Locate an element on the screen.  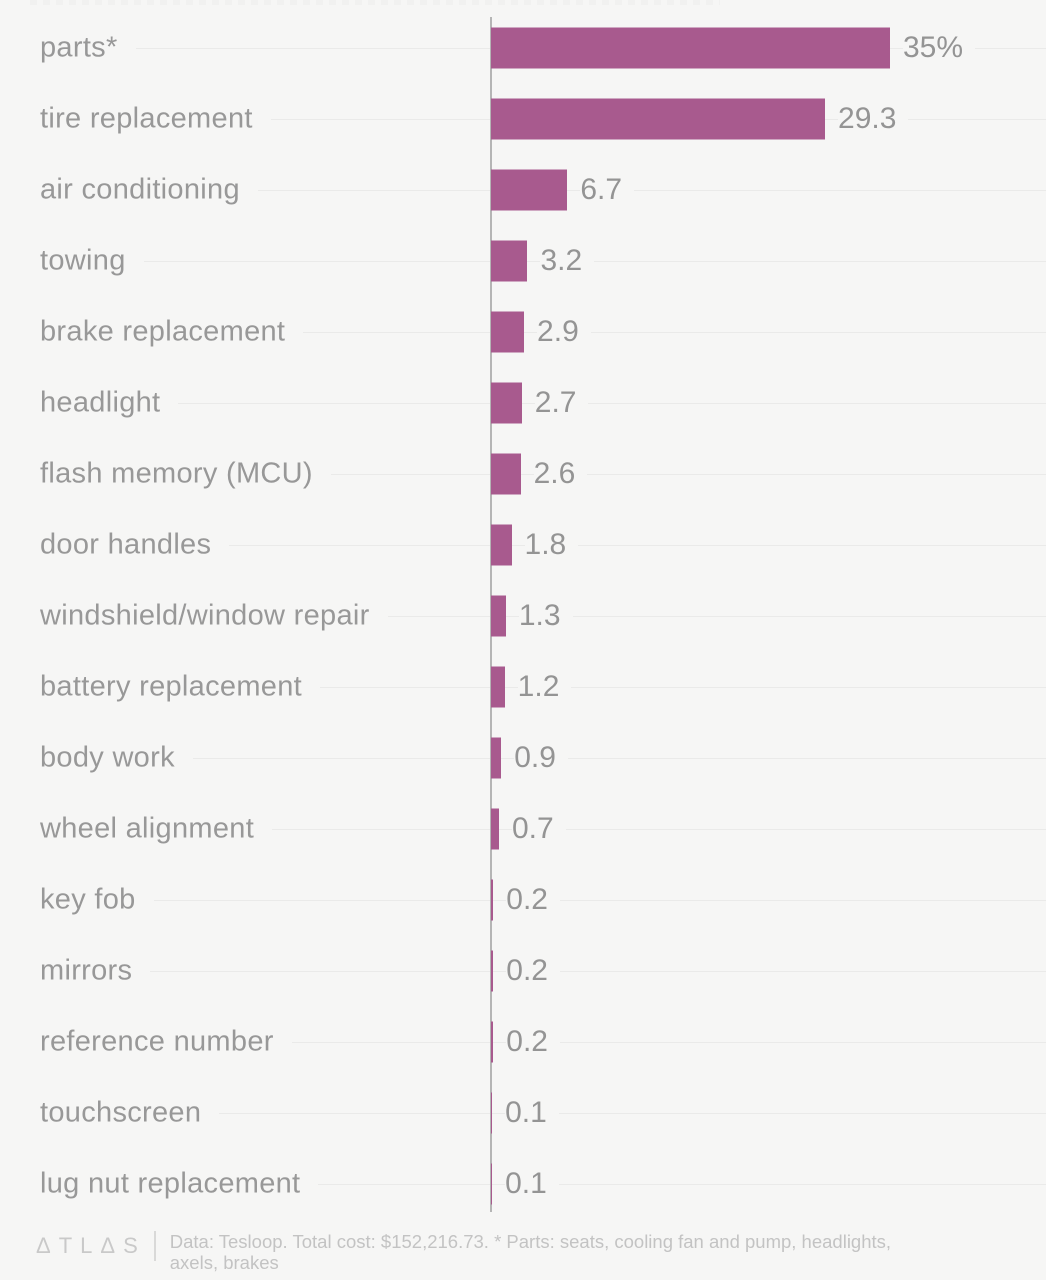
chart-row: windshield/window repair 1.3 is located at coordinates (523, 615).